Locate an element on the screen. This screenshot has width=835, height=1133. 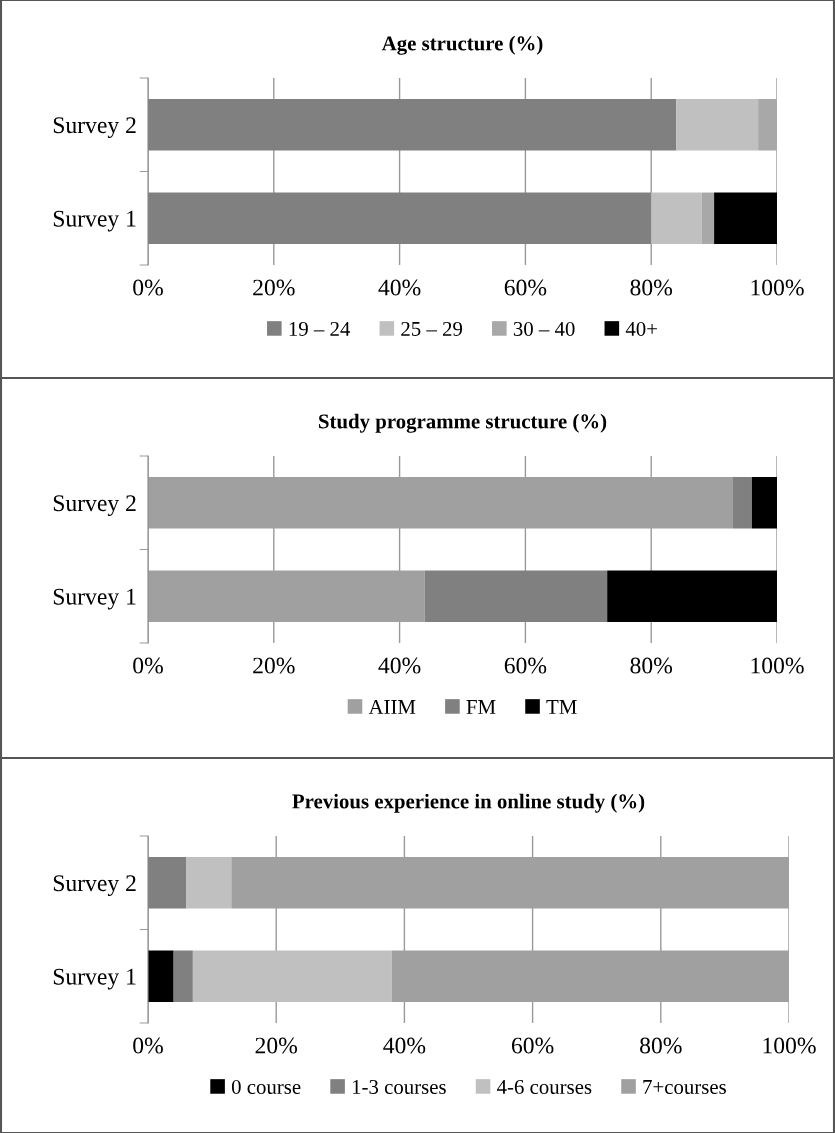
legend-label: 1-3 courses is located at coordinates (399, 1086).